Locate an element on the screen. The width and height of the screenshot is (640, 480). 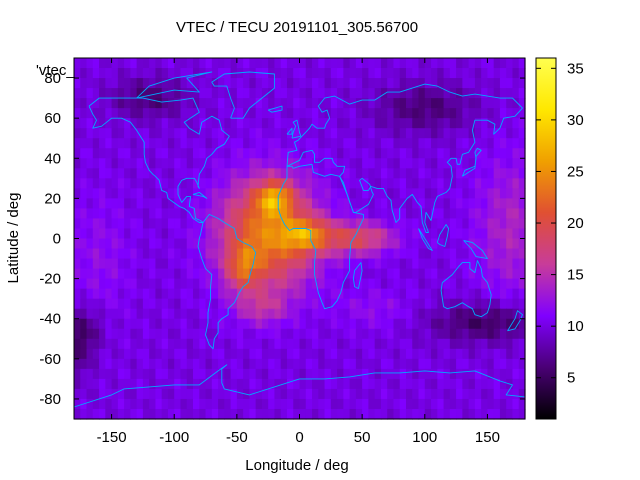
coastline is located at coordinates (443, 235).